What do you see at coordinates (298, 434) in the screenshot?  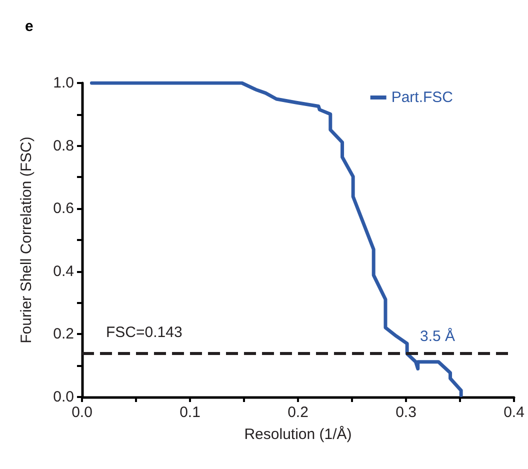 I see `x-axis-title: Resolution (1/Å)` at bounding box center [298, 434].